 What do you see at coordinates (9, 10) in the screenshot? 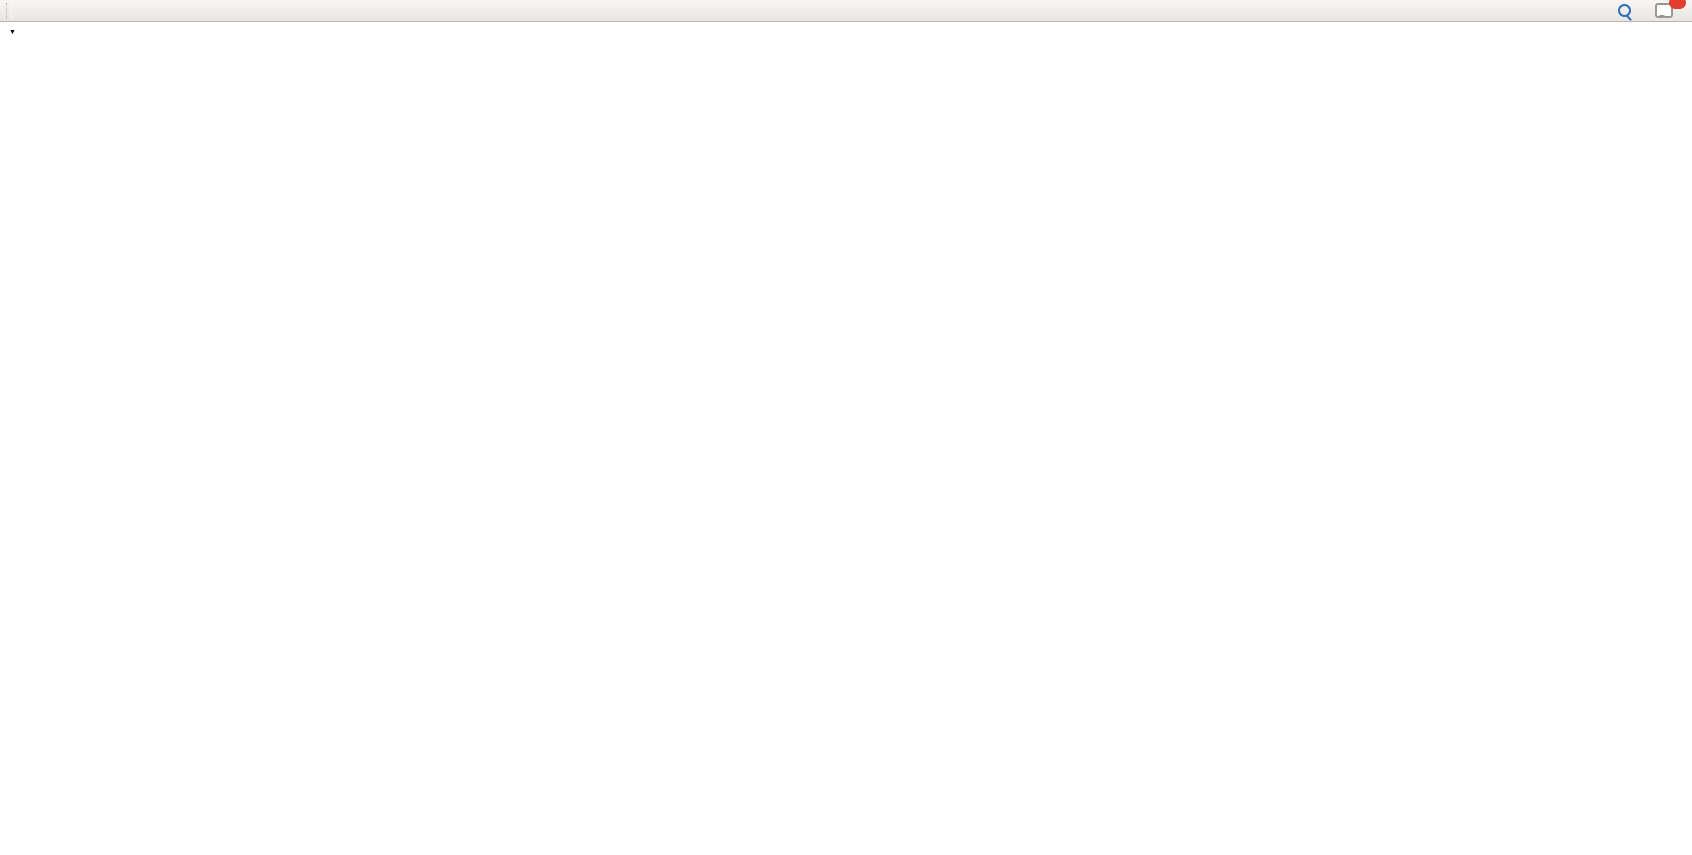
I see `toolbar-separator` at bounding box center [9, 10].